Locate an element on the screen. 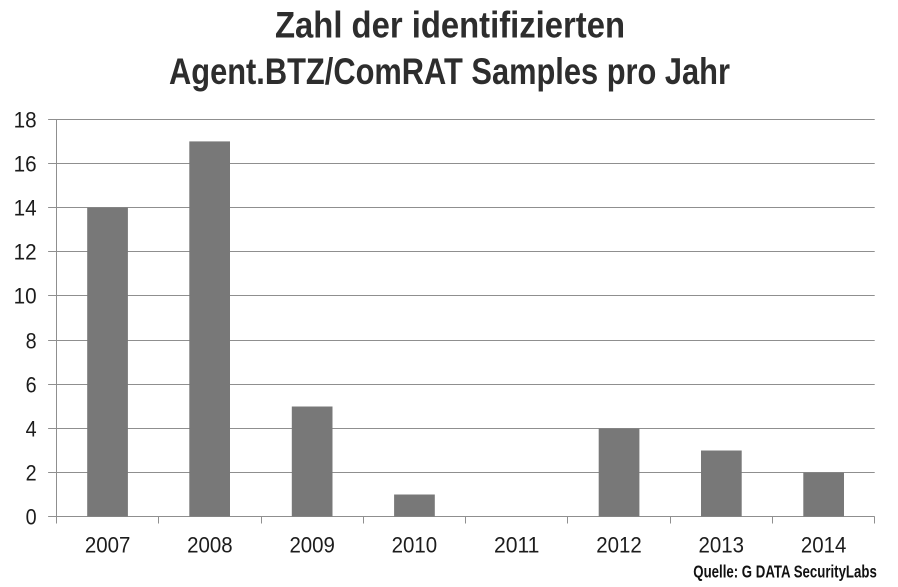  svg-text: 2008 is located at coordinates (210, 545).